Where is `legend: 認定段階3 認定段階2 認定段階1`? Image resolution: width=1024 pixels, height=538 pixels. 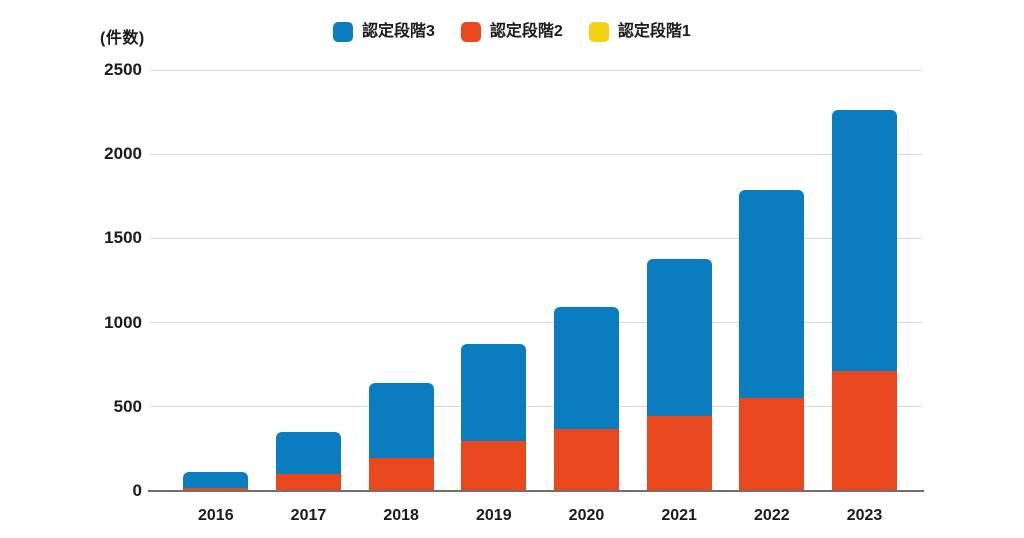 legend: 認定段階3 認定段階2 認定段階1 is located at coordinates (512, 32).